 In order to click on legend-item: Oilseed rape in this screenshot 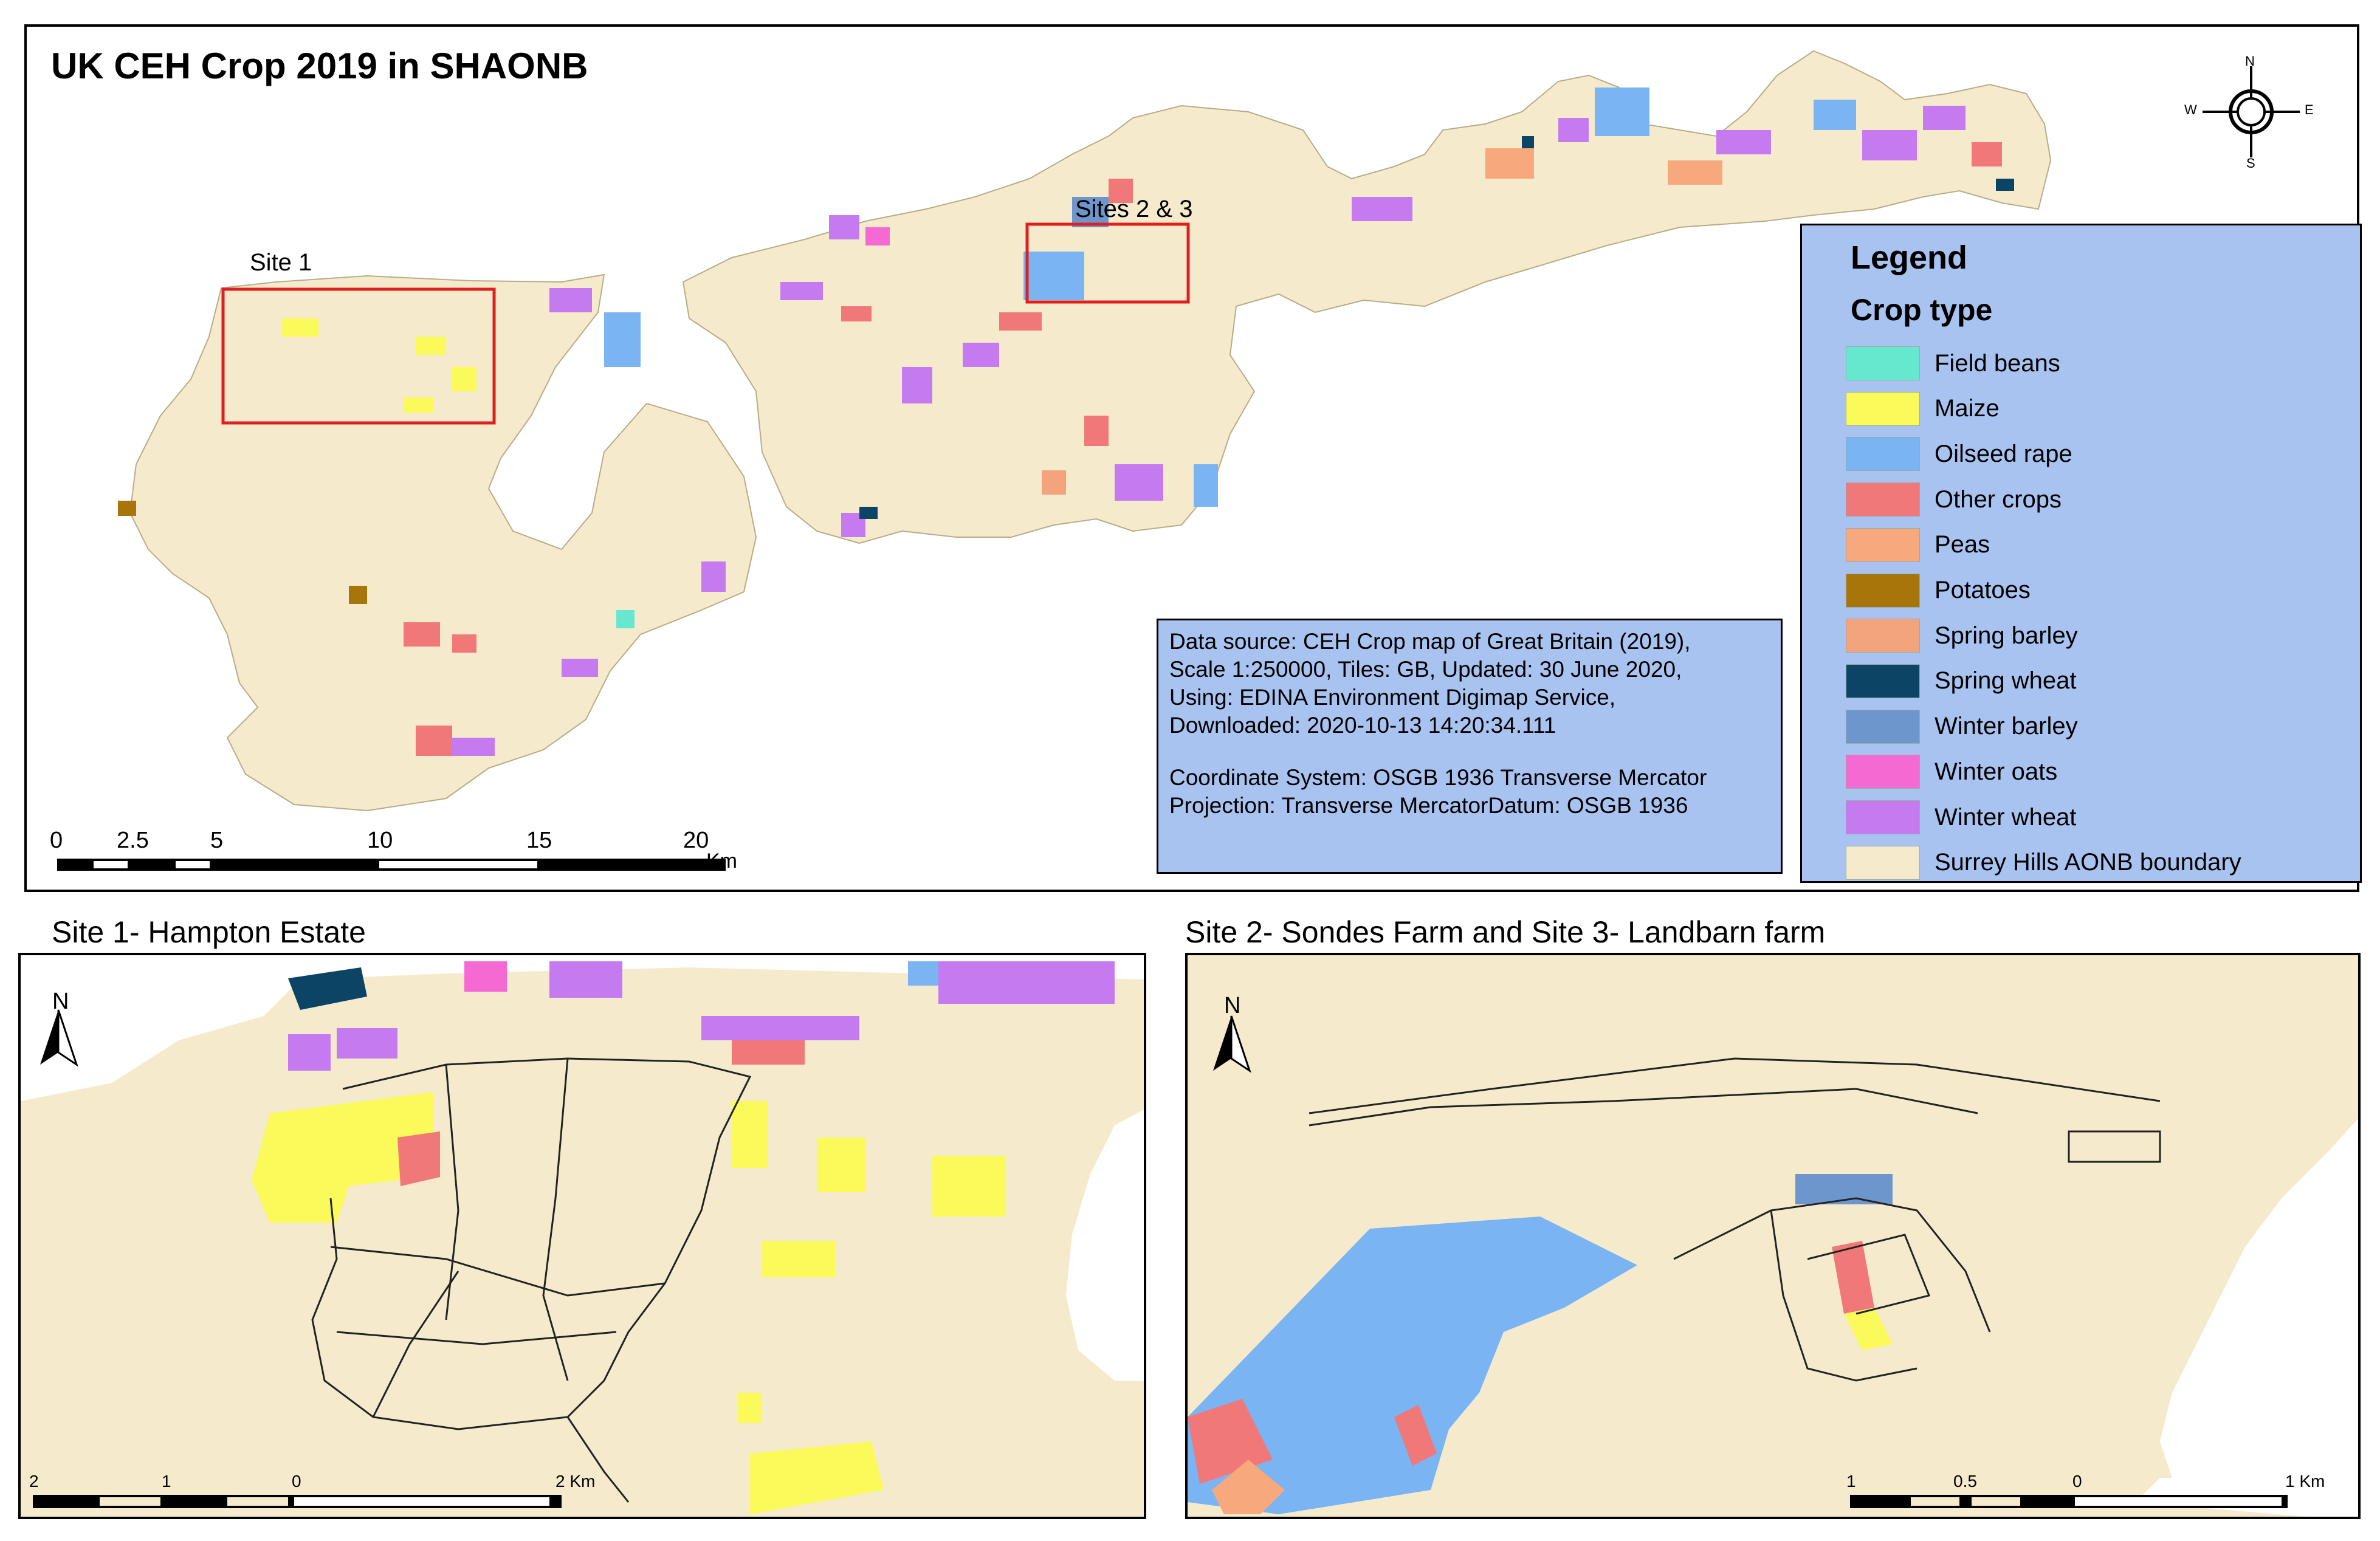, I will do `click(1959, 454)`.